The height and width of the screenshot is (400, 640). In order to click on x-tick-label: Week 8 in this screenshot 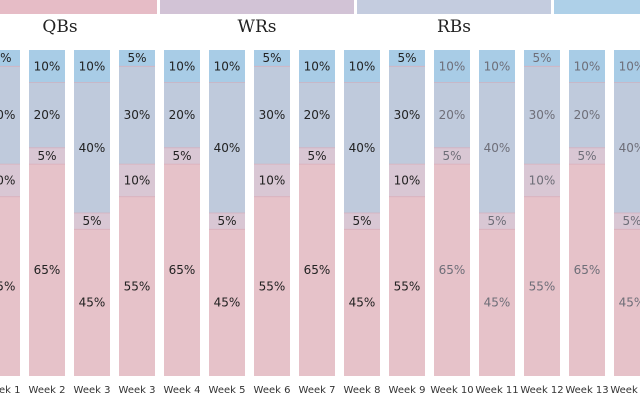, I will do `click(362, 390)`.